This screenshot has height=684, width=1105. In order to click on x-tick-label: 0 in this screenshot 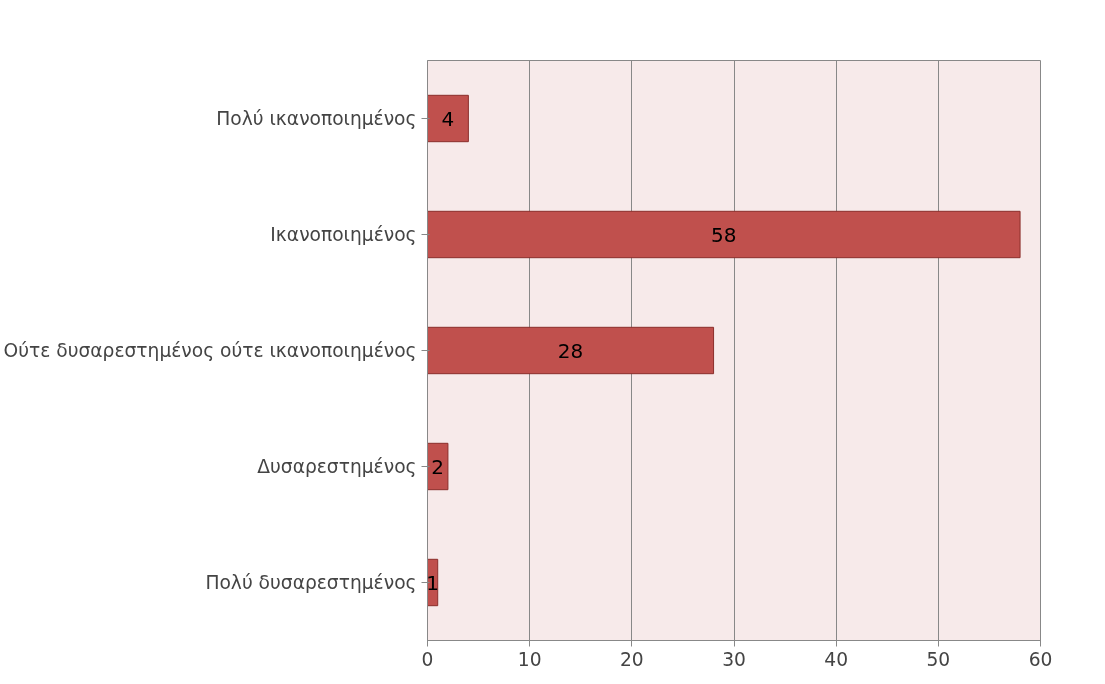, I will do `click(427, 659)`.